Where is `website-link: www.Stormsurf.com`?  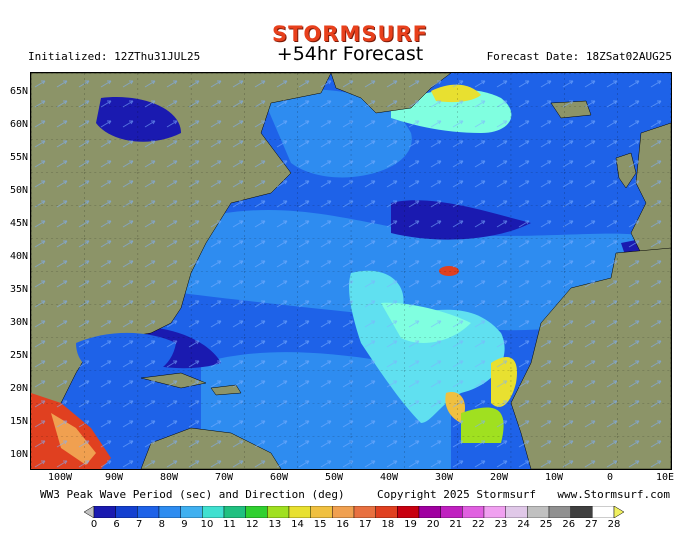
website-link: www.Stormsurf.com is located at coordinates (613, 494).